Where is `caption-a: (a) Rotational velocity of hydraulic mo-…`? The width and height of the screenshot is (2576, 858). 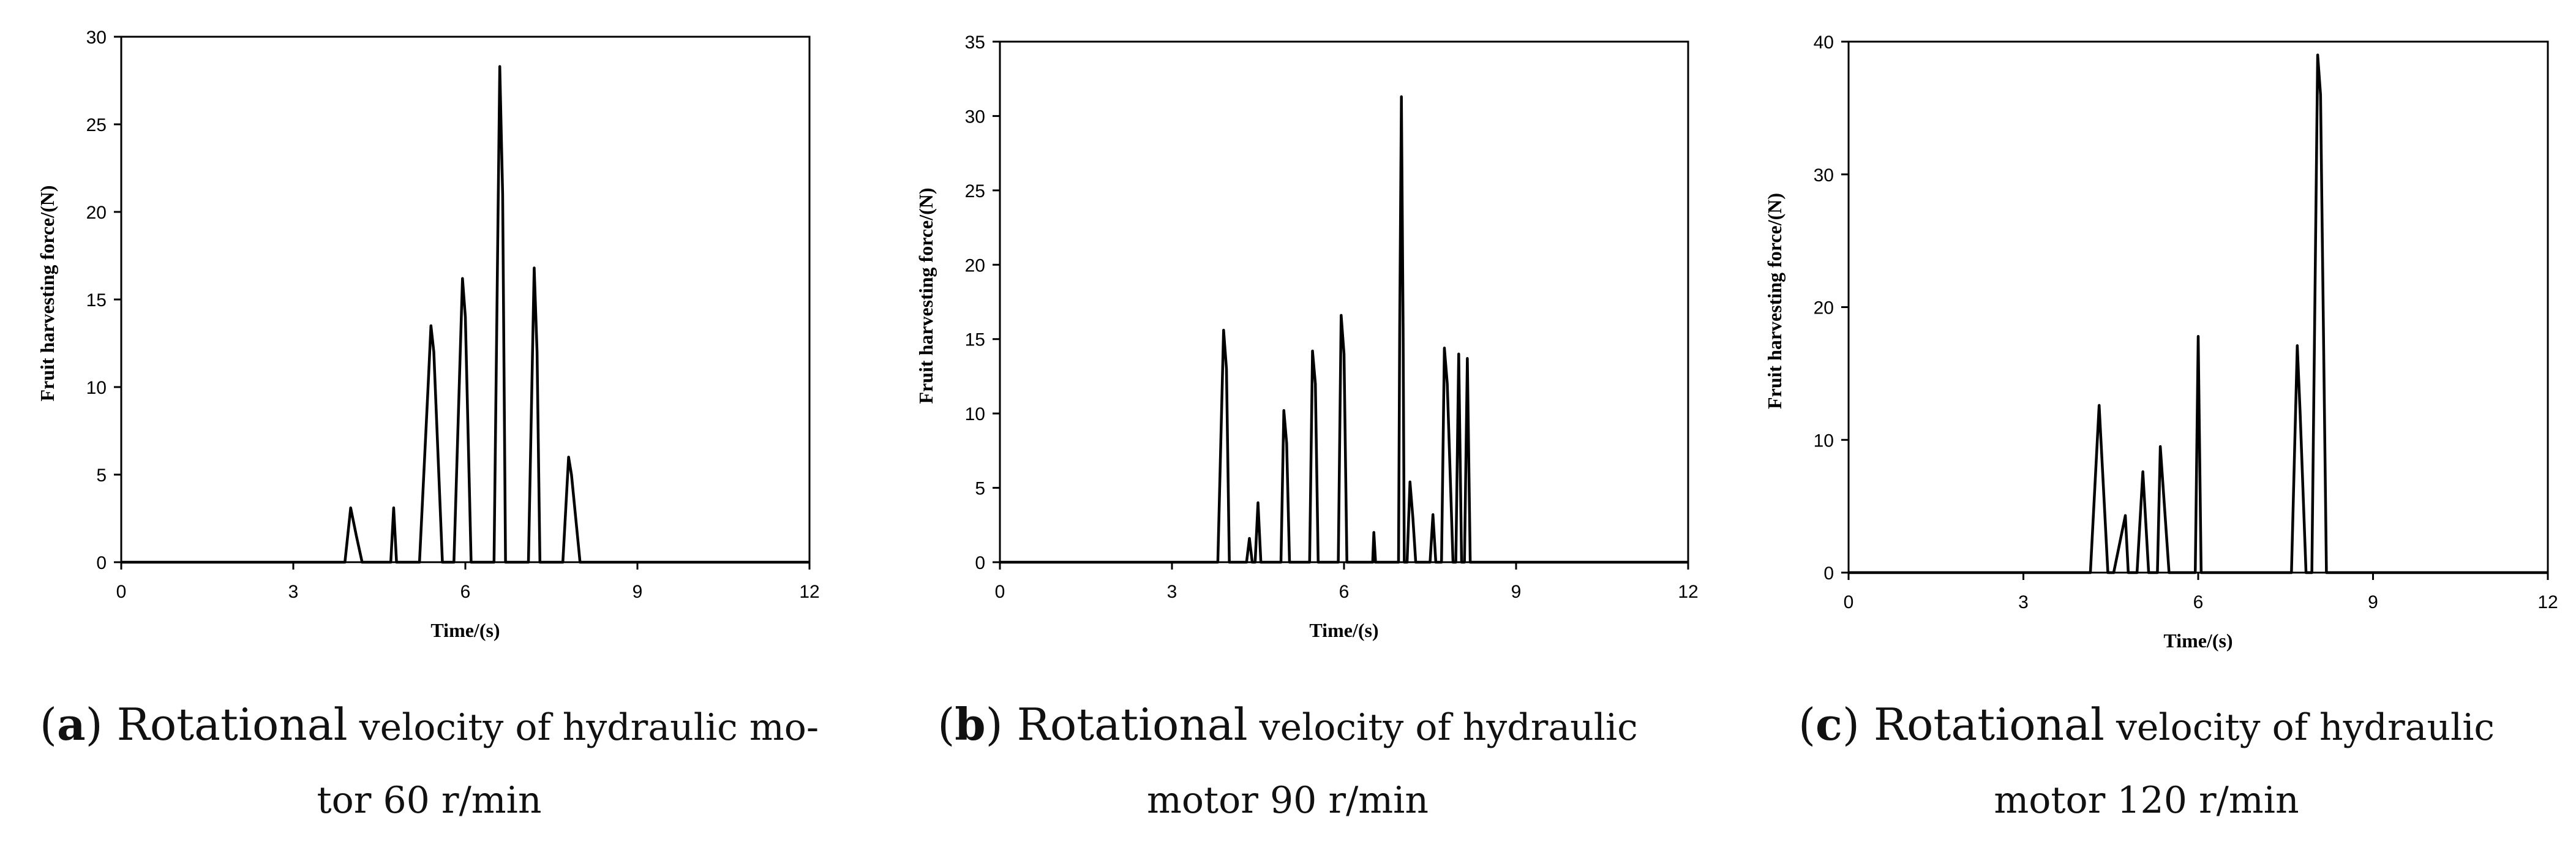 caption-a: (a) Rotational velocity of hydraulic mo-… is located at coordinates (429, 762).